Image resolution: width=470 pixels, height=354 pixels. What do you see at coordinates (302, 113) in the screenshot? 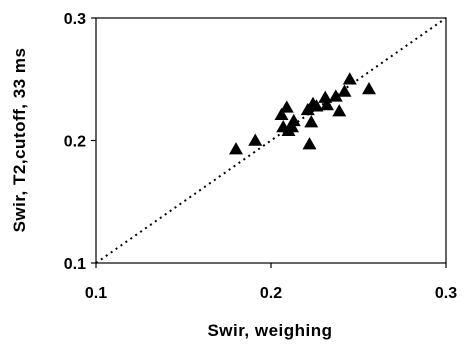
I see `data-points` at bounding box center [302, 113].